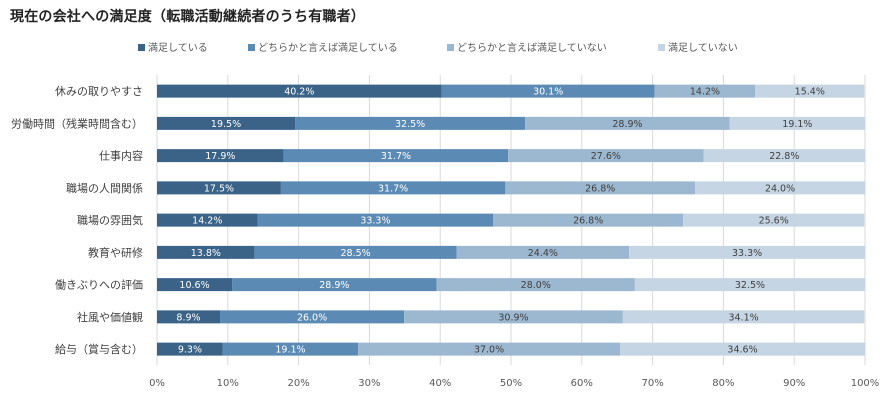 The width and height of the screenshot is (889, 411). Describe the element at coordinates (328, 47) in the screenshot. I see `legend-label: どちらかと言えば満足している` at that location.